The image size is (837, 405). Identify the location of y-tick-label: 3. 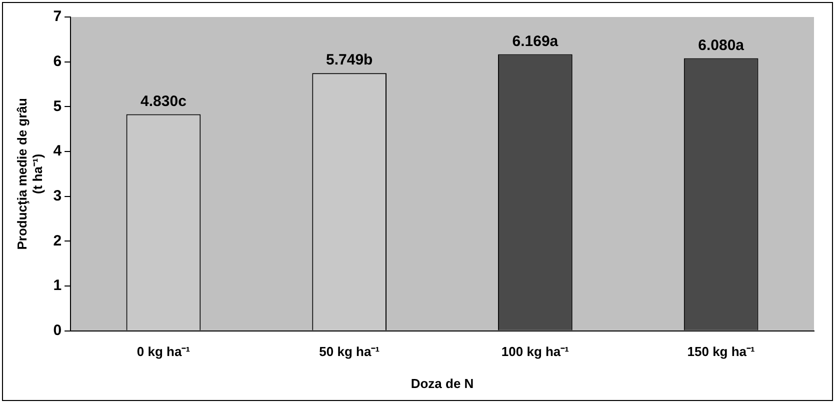
(57, 195).